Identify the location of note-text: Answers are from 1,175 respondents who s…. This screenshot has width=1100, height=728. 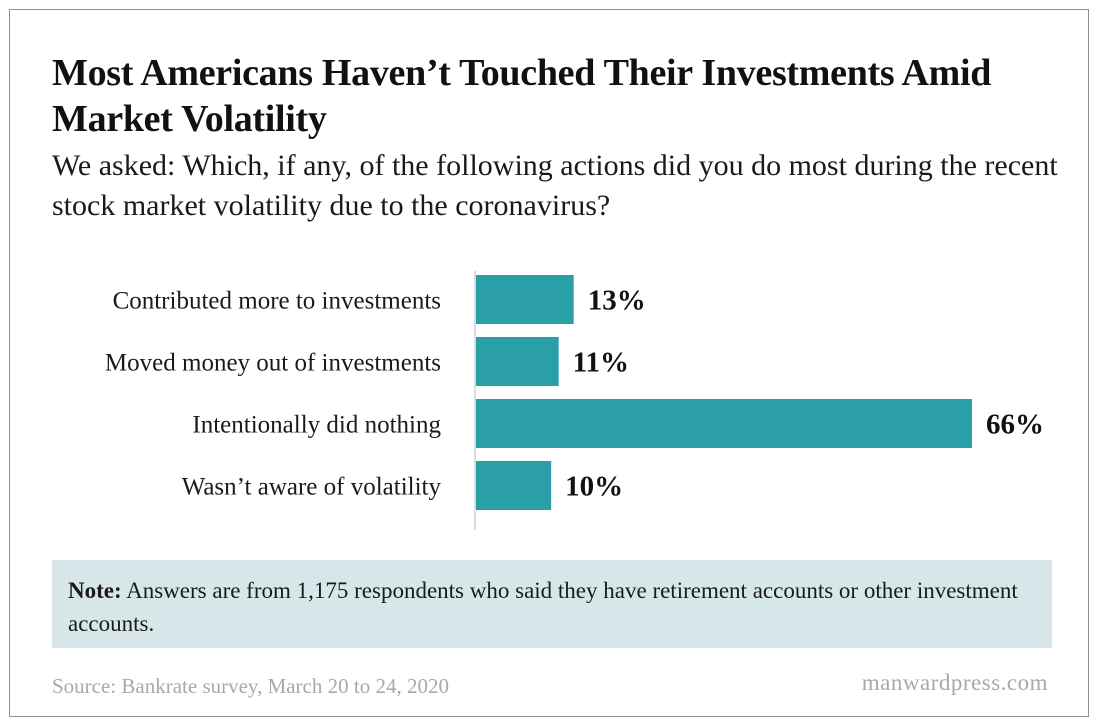
(543, 607).